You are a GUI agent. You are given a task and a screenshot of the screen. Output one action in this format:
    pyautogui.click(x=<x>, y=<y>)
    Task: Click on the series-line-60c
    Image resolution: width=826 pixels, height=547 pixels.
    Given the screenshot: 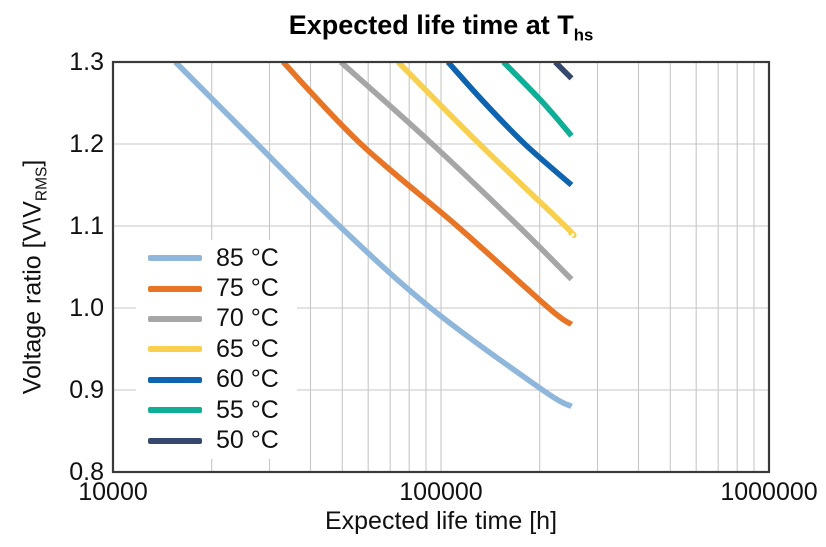 What is the action you would take?
    pyautogui.click(x=509, y=125)
    